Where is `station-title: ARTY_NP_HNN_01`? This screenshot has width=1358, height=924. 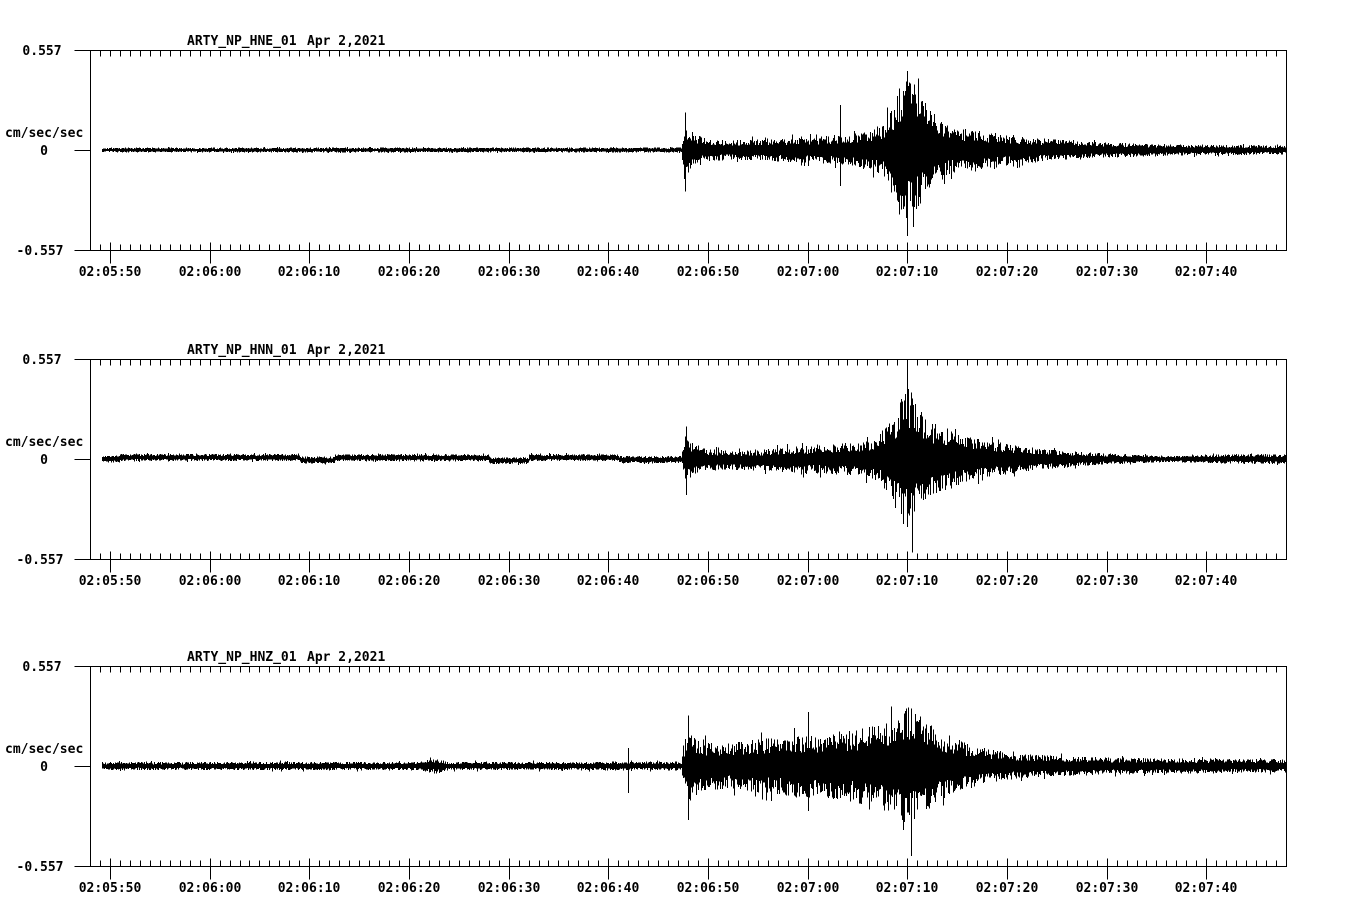
station-title: ARTY_NP_HNN_01 is located at coordinates (242, 350).